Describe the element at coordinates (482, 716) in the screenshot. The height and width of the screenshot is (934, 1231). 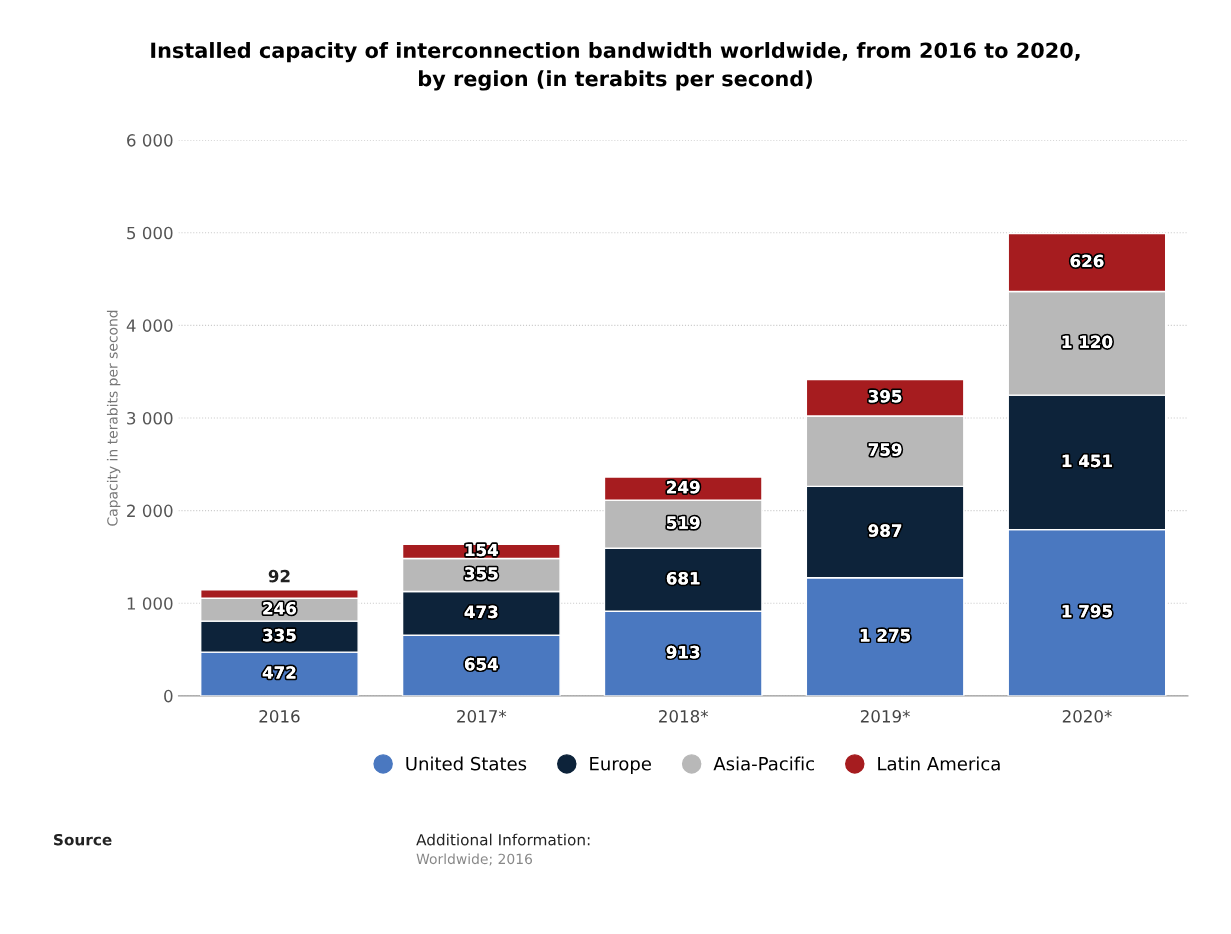
I see `x-tick-label: 2017*` at that location.